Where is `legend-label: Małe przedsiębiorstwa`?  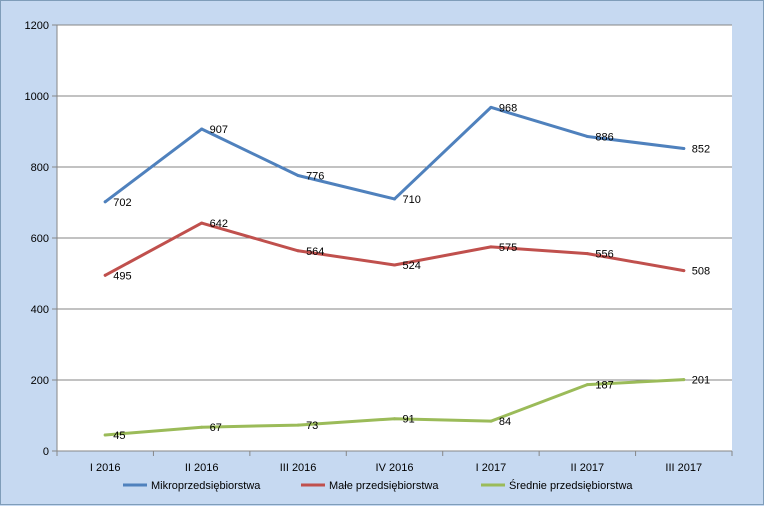 legend-label: Małe przedsiębiorstwa is located at coordinates (384, 486).